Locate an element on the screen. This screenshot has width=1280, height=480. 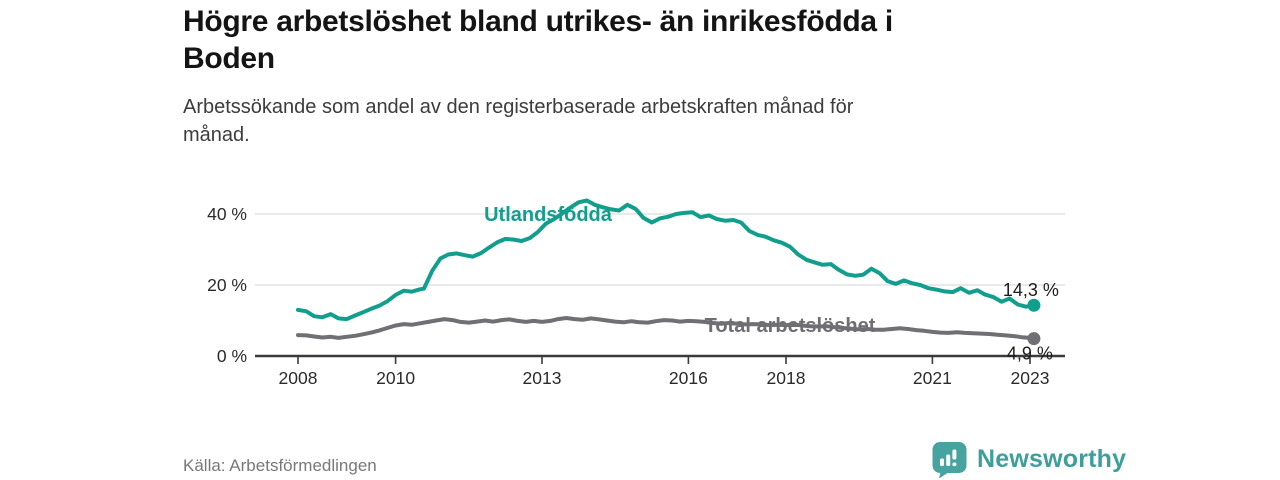
bar-chart-glyph is located at coordinates (948, 457).